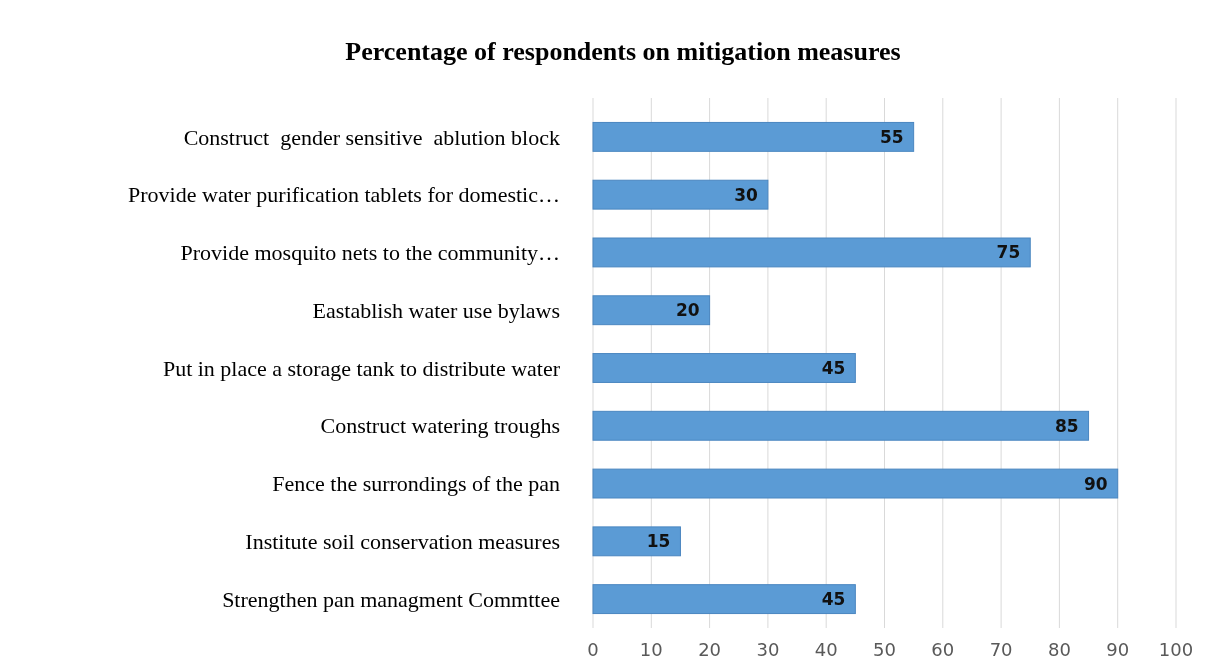 The image size is (1206, 672). Describe the element at coordinates (687, 310) in the screenshot. I see `data-label: 20` at that location.